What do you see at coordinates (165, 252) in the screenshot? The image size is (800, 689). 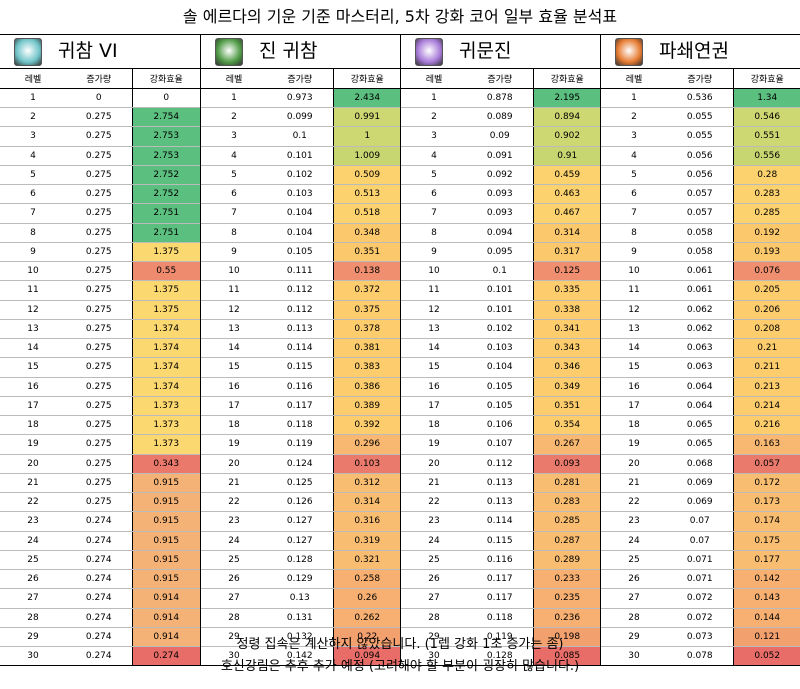 I see `efficiency-cell: 1.375` at bounding box center [165, 252].